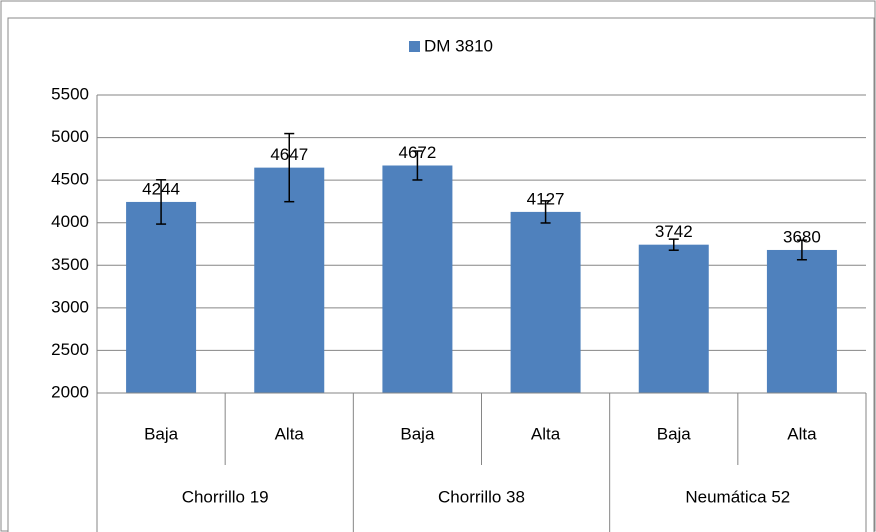  Describe the element at coordinates (674, 231) in the screenshot. I see `data-label: 3742` at that location.